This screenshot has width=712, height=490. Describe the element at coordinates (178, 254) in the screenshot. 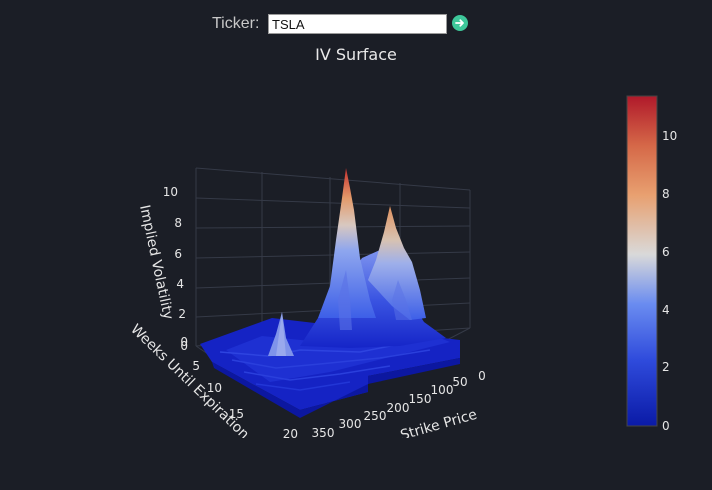

I see `z-tick-6: 6` at that location.